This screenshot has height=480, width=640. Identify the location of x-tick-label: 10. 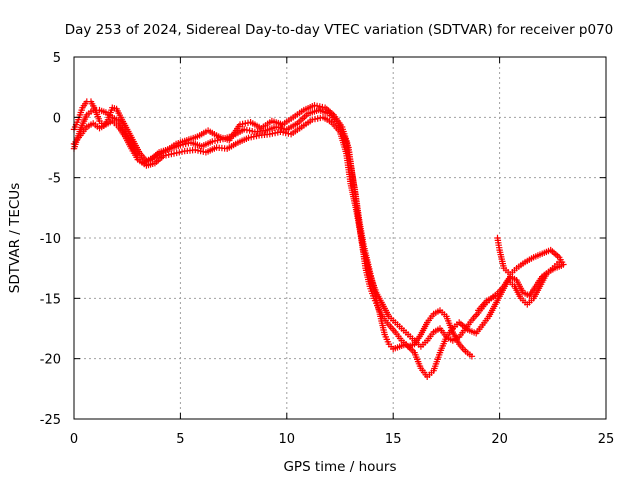
(287, 439).